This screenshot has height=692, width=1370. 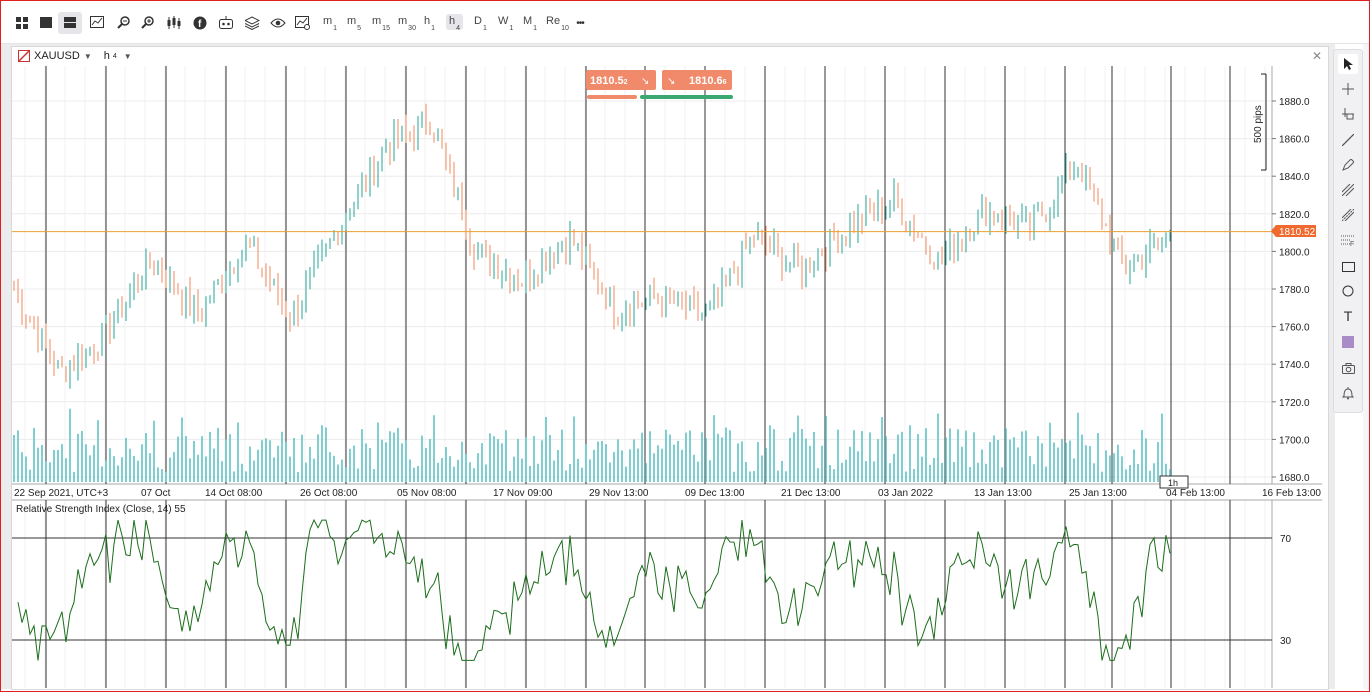 What do you see at coordinates (1294, 140) in the screenshot?
I see `price-tick-label: 1860.0` at bounding box center [1294, 140].